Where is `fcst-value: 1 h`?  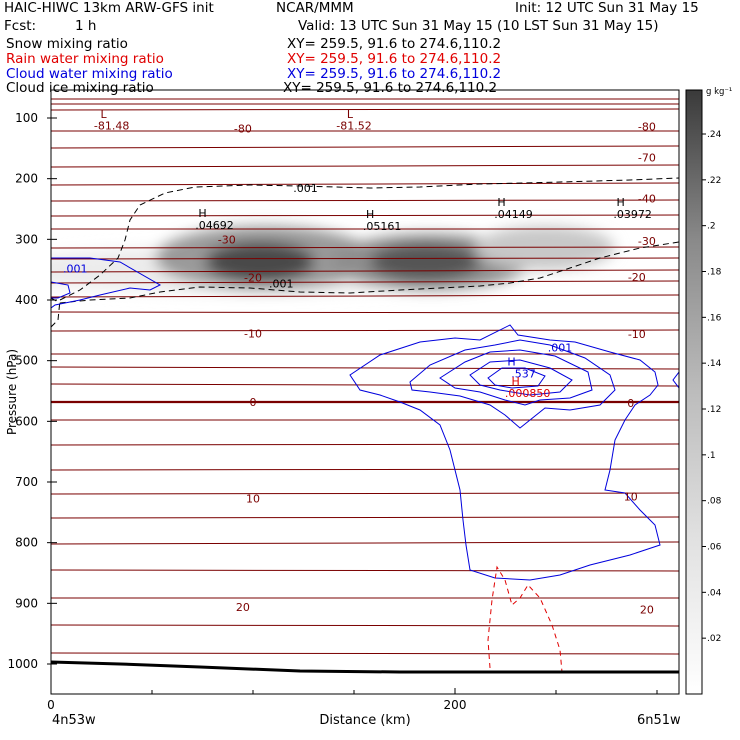 fcst-value: 1 h is located at coordinates (86, 26).